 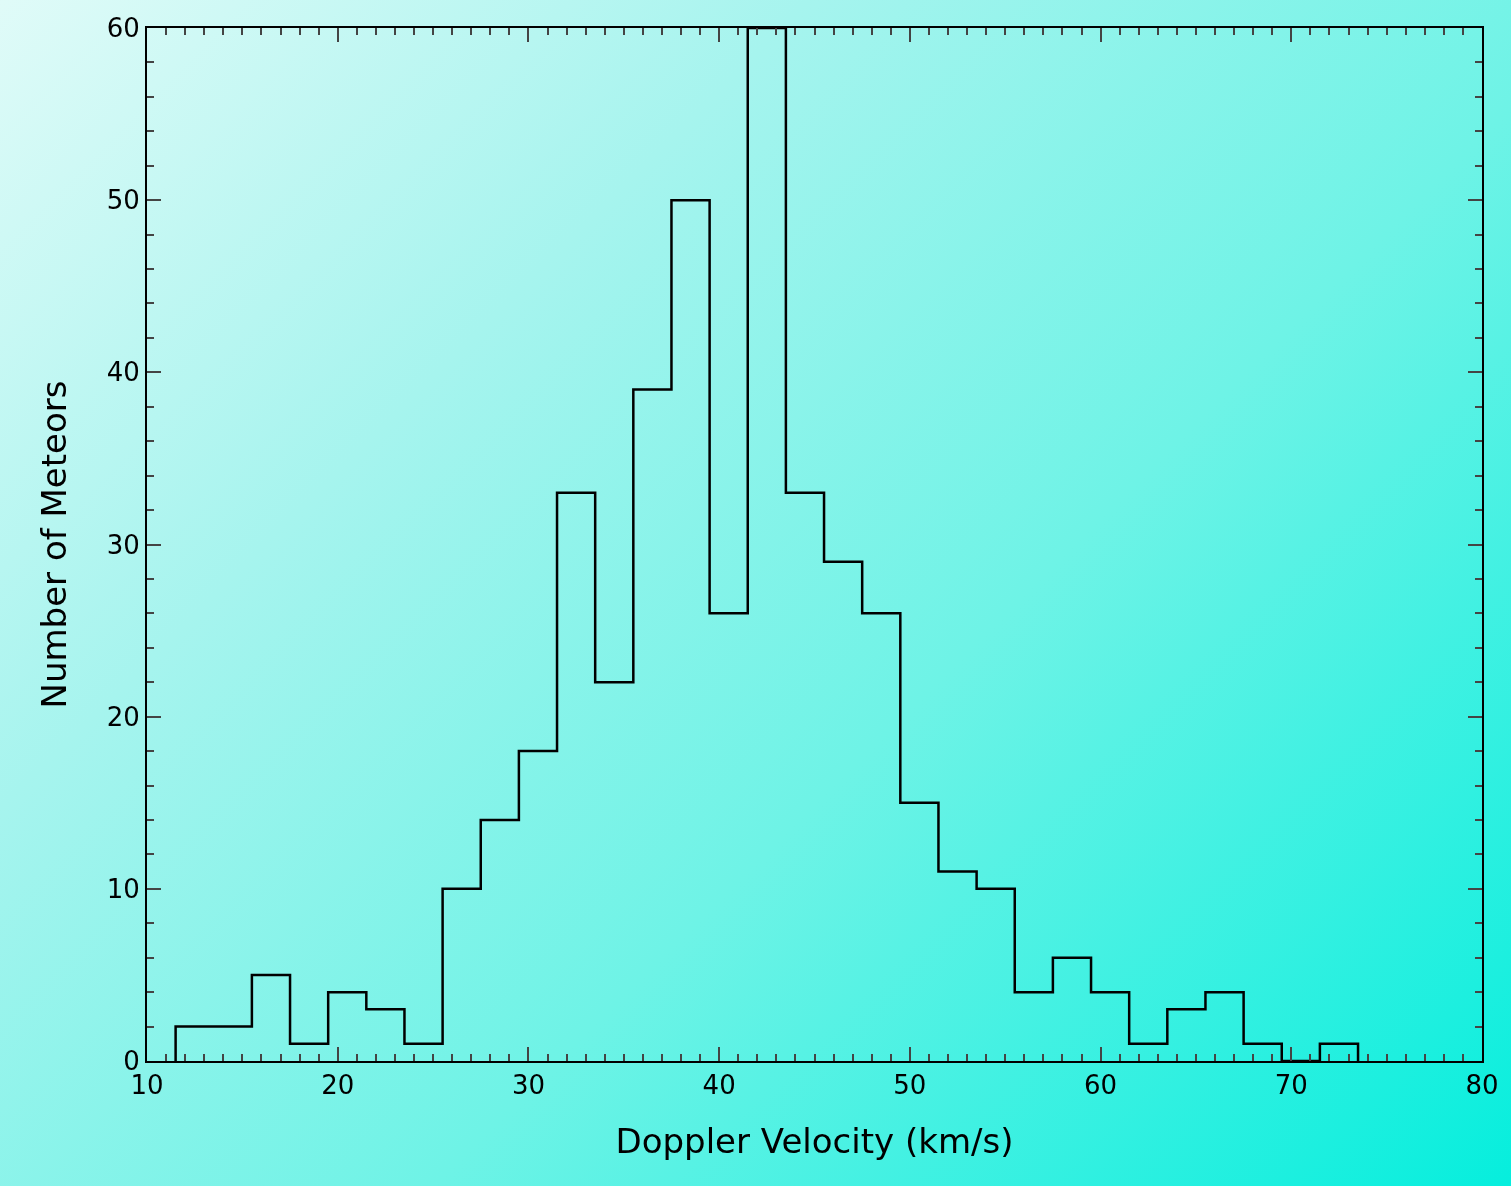 I want to click on x-tick-label: 40, so click(x=719, y=1085).